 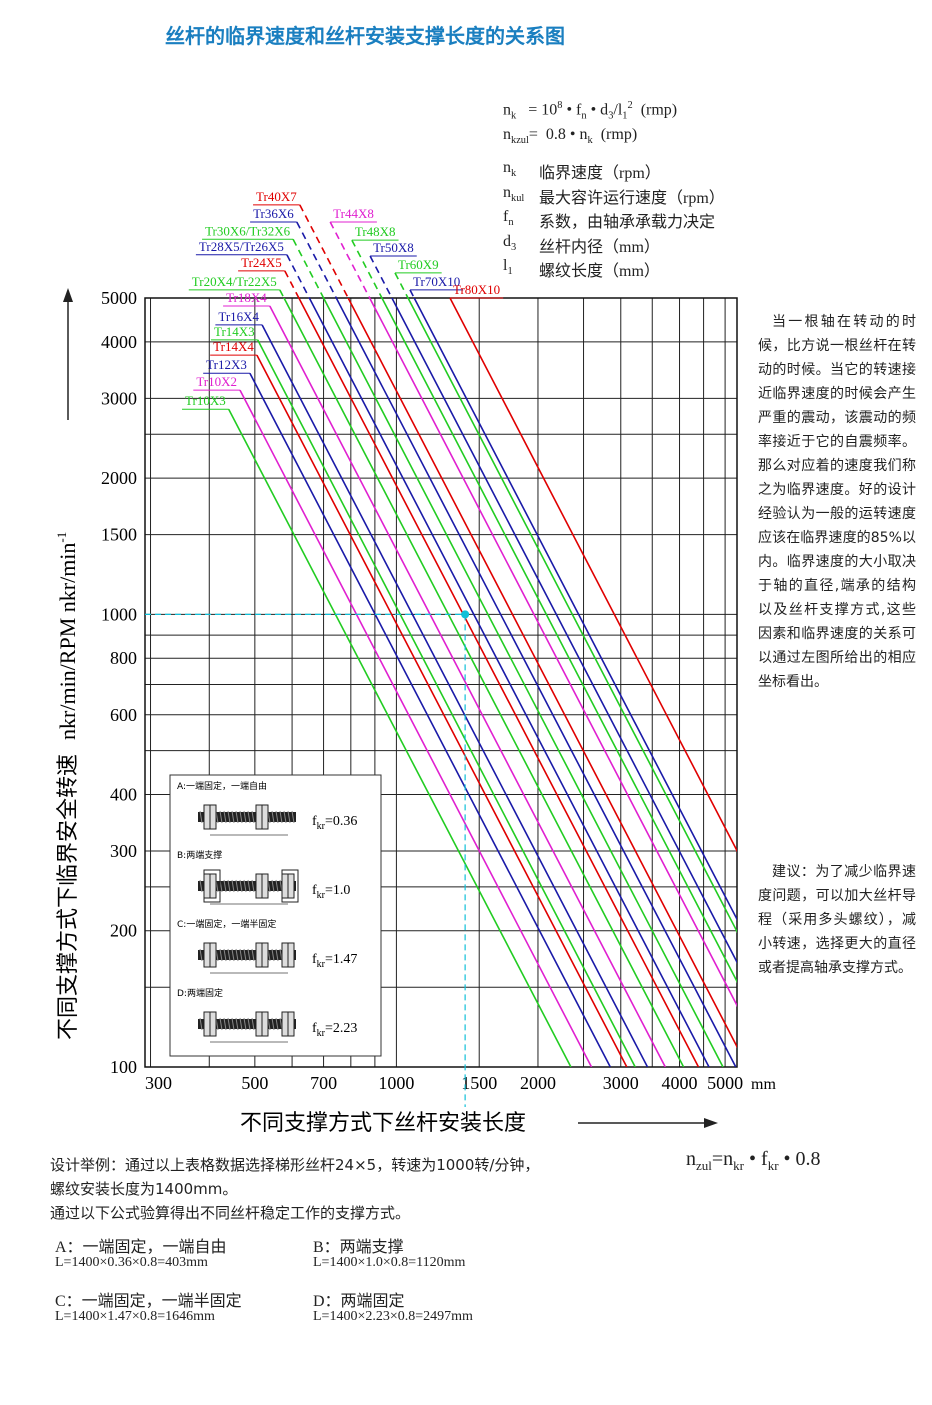 What do you see at coordinates (614, 195) in the screenshot?
I see `definition: nkul 最大容许运行速度（rpm）` at bounding box center [614, 195].